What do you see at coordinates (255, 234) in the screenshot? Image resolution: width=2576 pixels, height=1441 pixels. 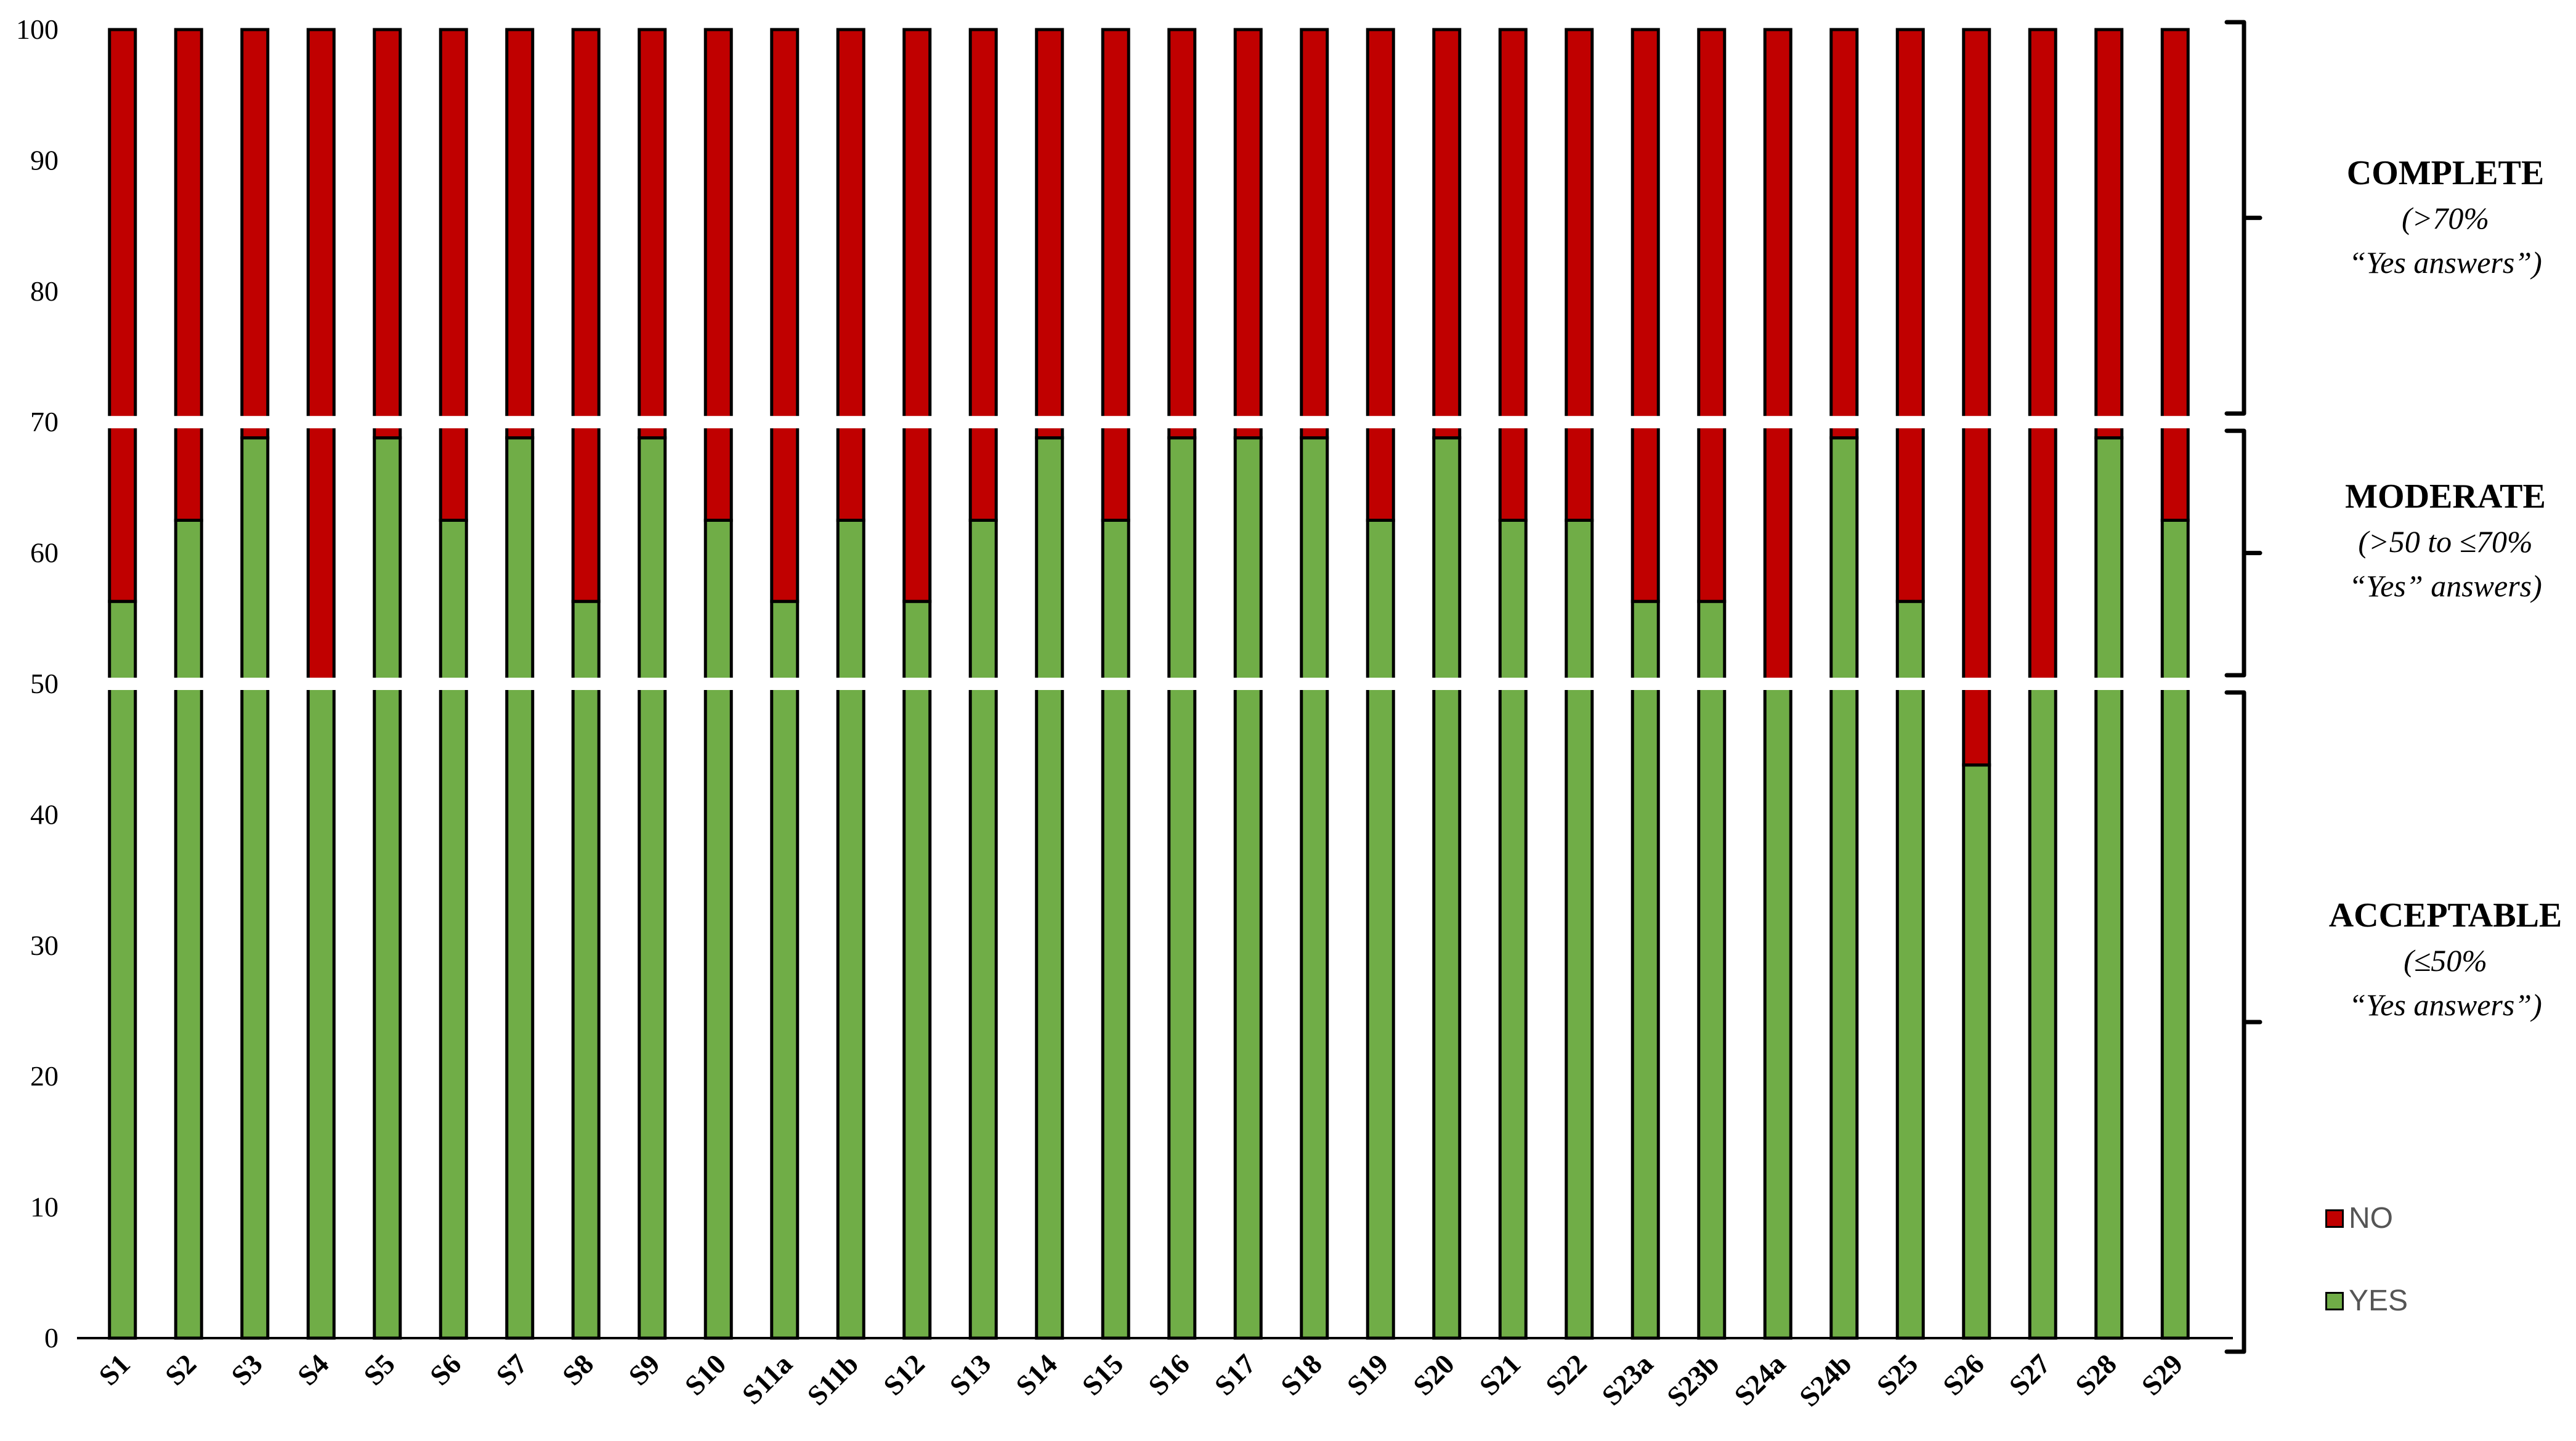 I see `bar-no-s3` at bounding box center [255, 234].